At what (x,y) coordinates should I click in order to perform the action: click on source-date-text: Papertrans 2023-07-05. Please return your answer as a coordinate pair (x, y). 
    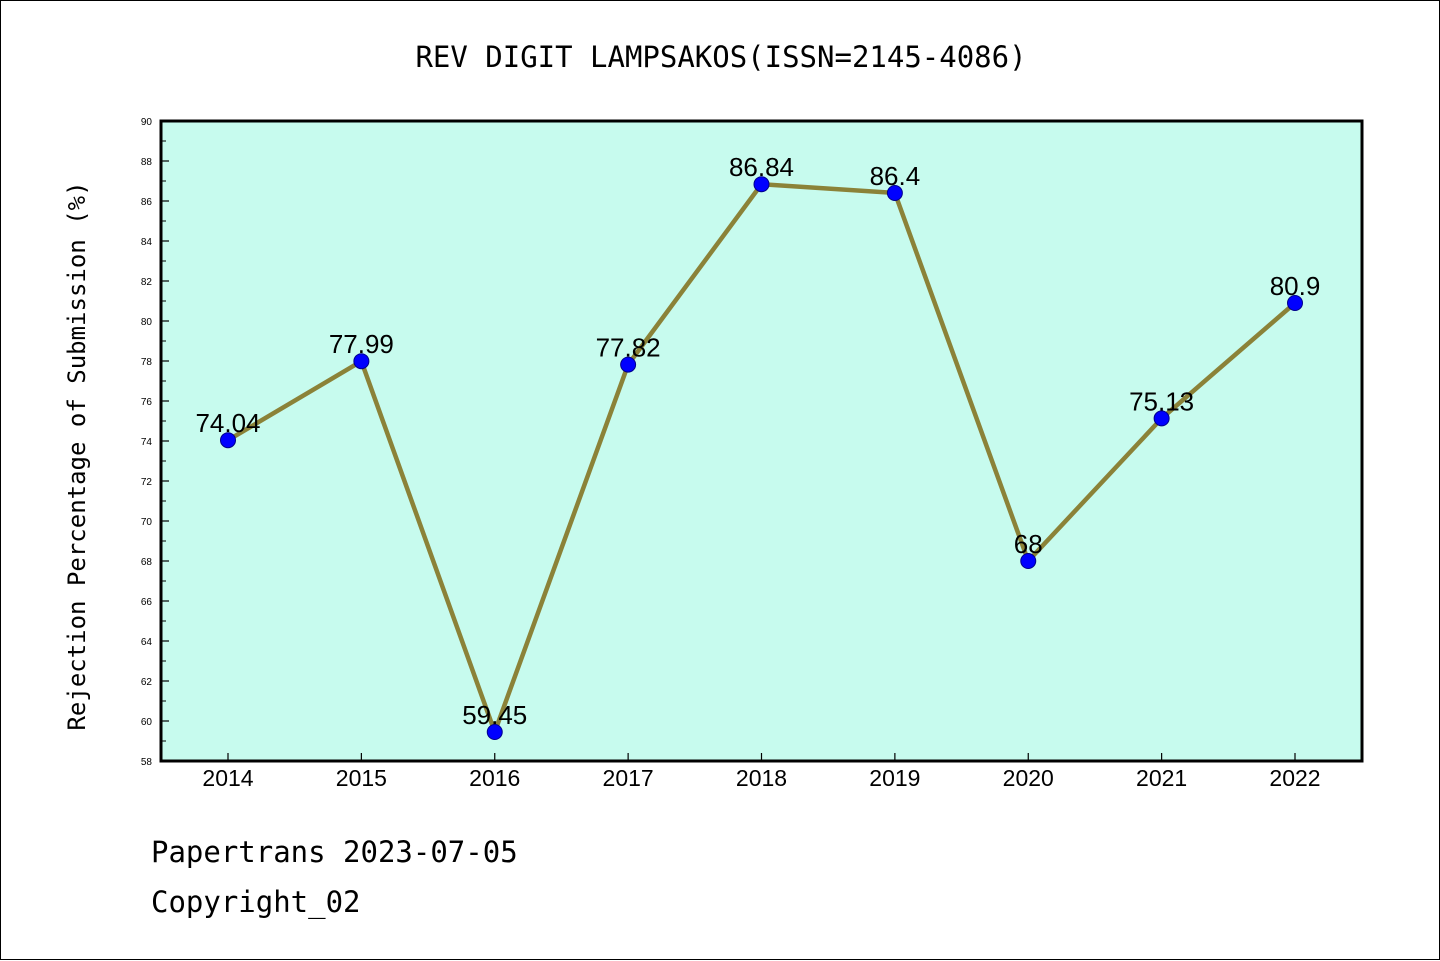
    Looking at the image, I should click on (334, 852).